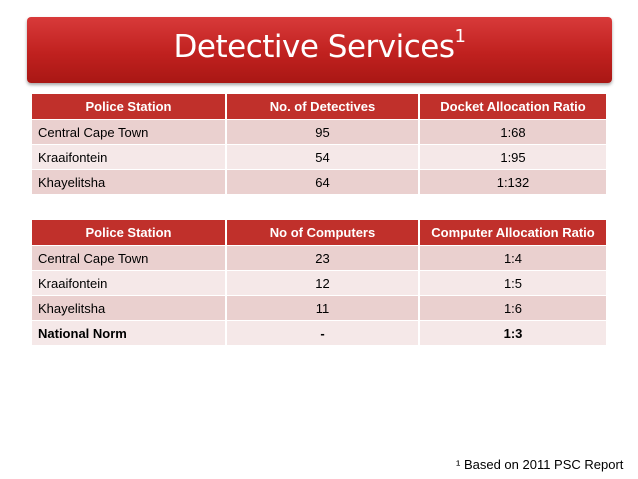 The width and height of the screenshot is (638, 479). What do you see at coordinates (323, 132) in the screenshot?
I see `detectives-cell: 95` at bounding box center [323, 132].